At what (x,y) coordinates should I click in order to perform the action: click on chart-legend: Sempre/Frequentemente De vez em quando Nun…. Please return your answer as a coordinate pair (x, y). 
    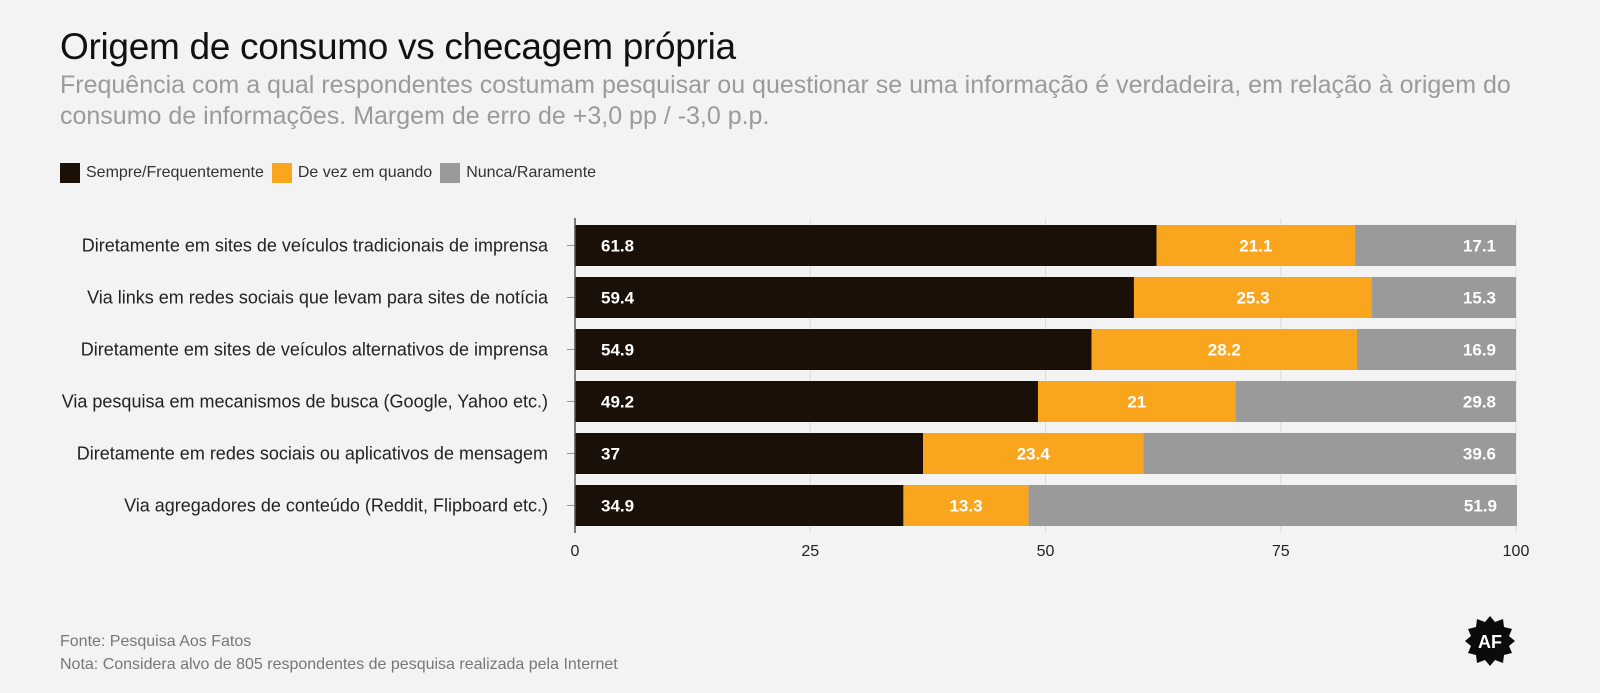
    Looking at the image, I should click on (332, 173).